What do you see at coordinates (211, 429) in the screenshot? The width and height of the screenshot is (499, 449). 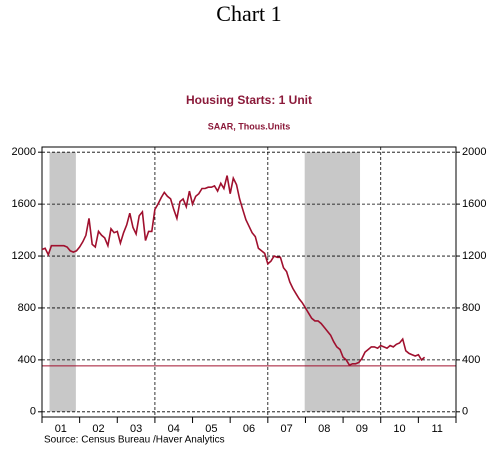 I see `x-tick-label: 05` at bounding box center [211, 429].